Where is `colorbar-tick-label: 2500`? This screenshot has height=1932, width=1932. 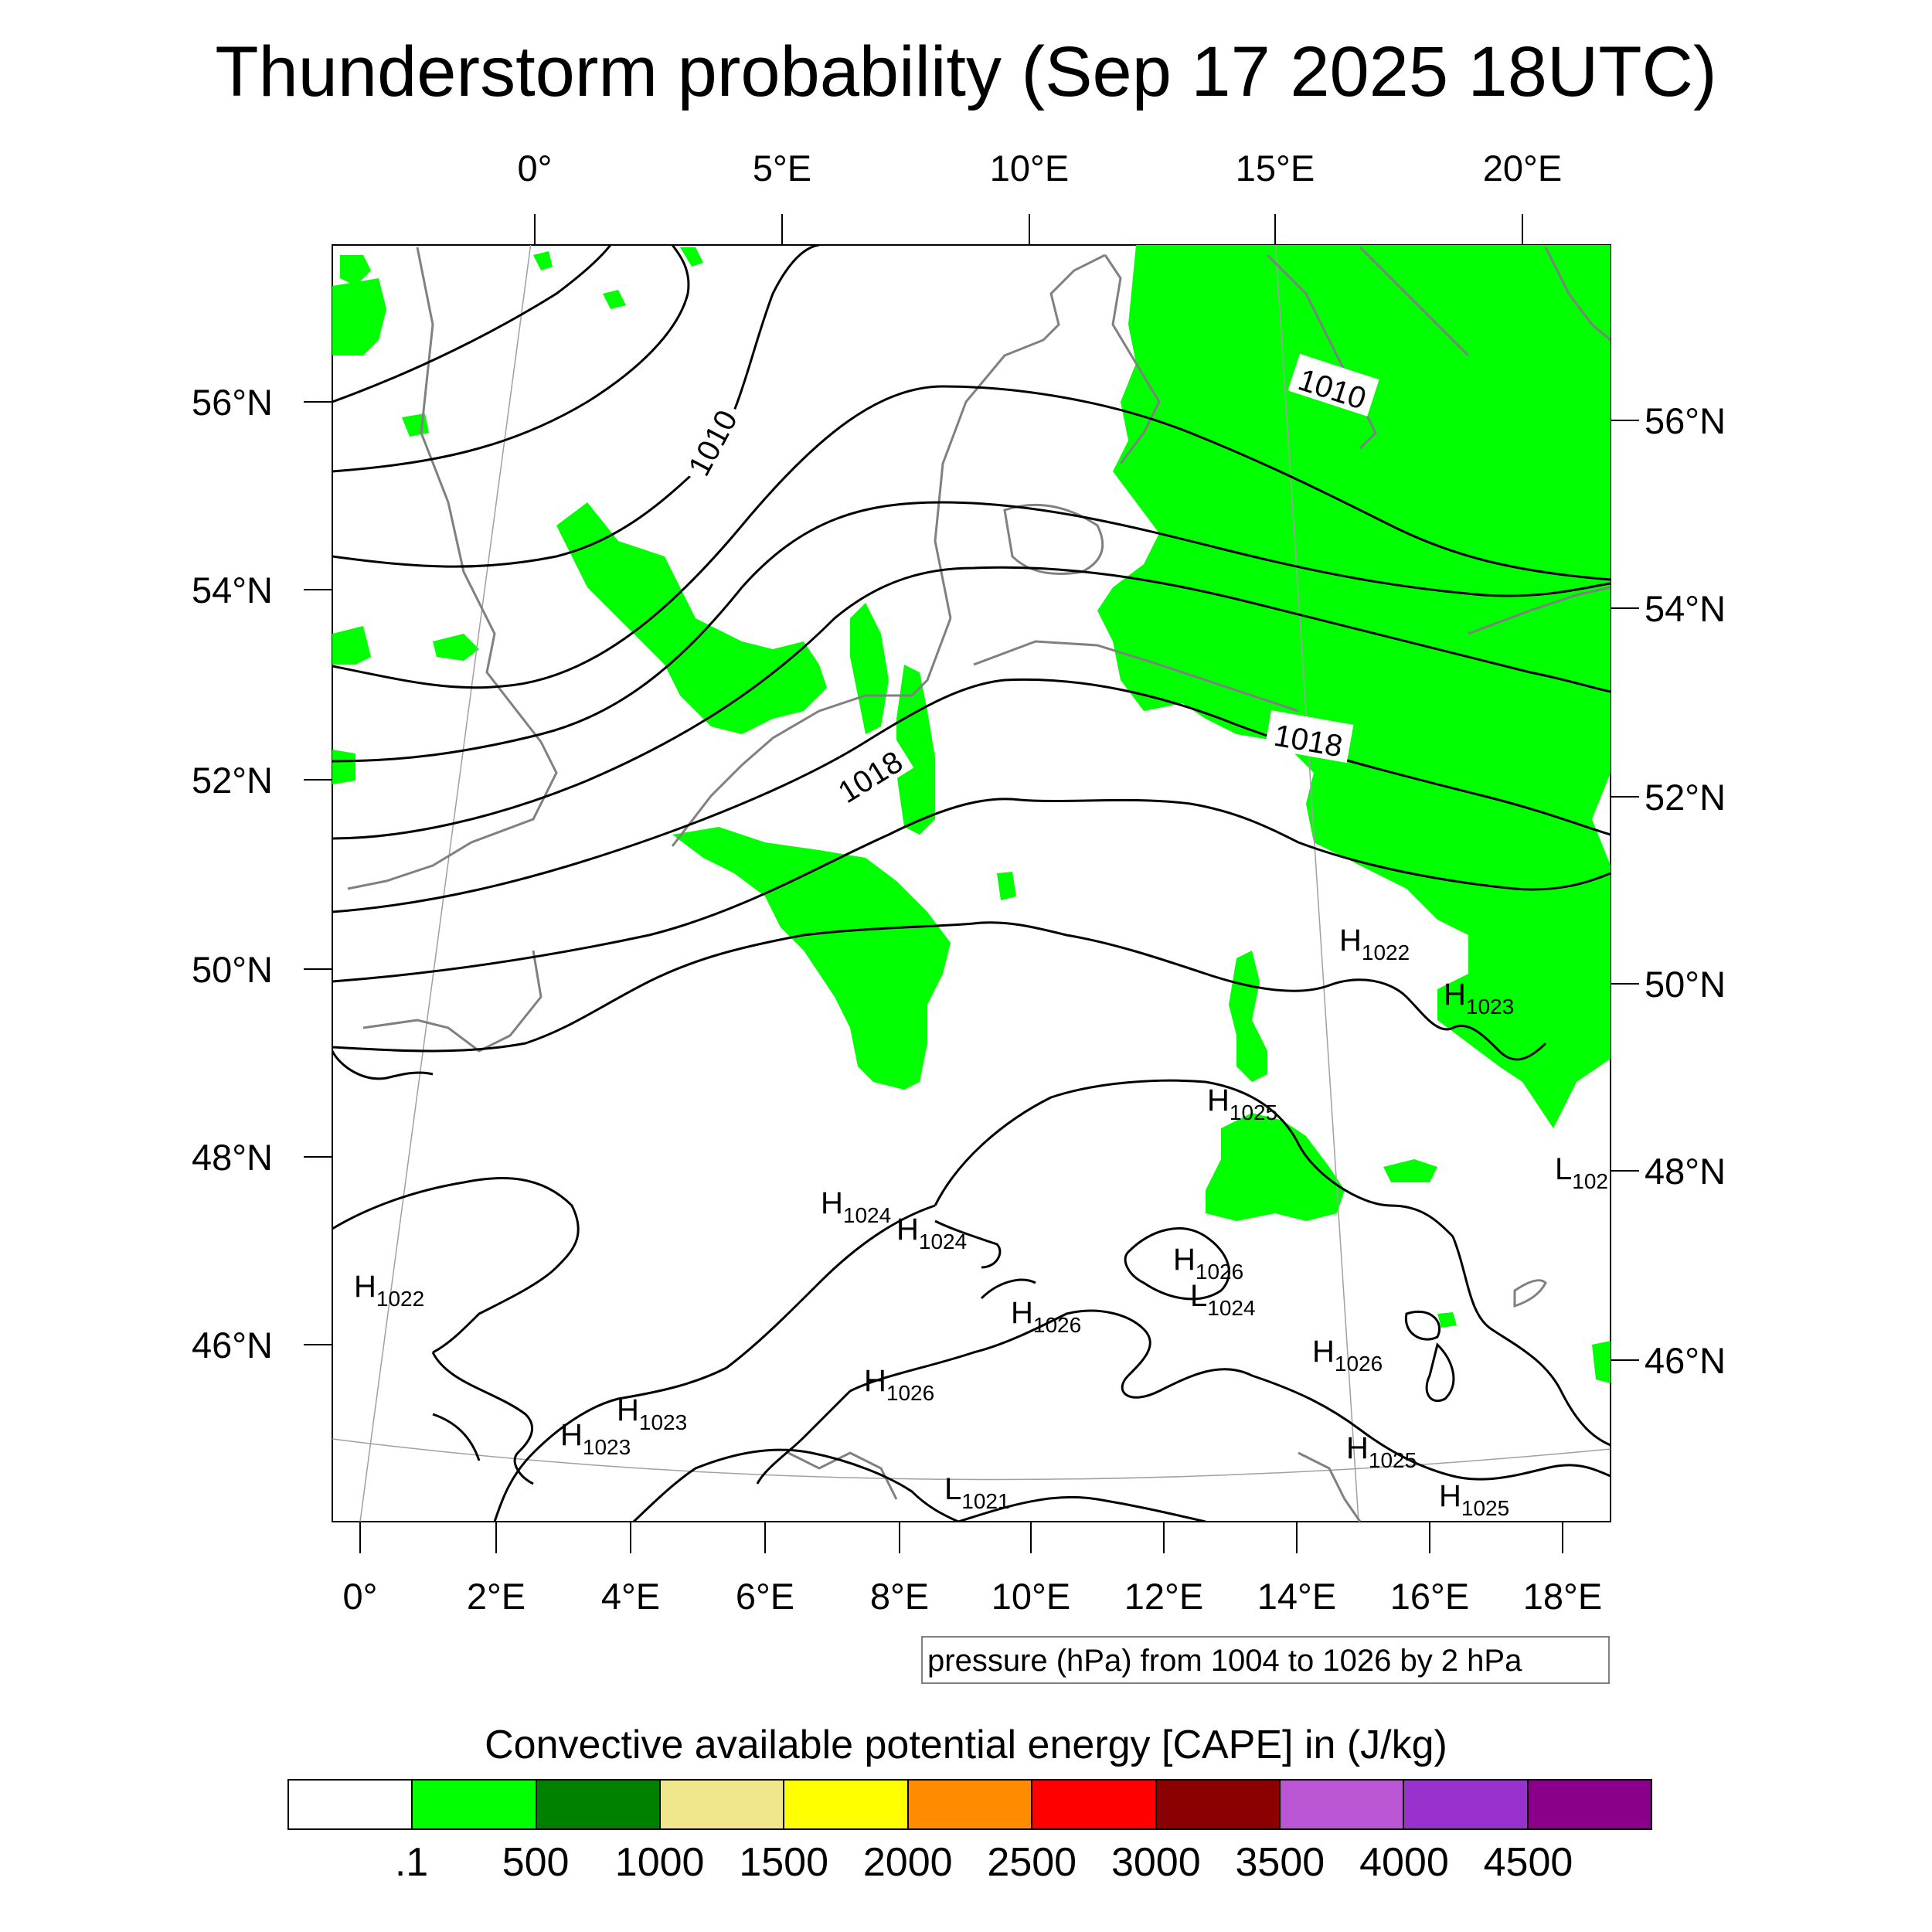
colorbar-tick-label: 2500 is located at coordinates (1032, 1863).